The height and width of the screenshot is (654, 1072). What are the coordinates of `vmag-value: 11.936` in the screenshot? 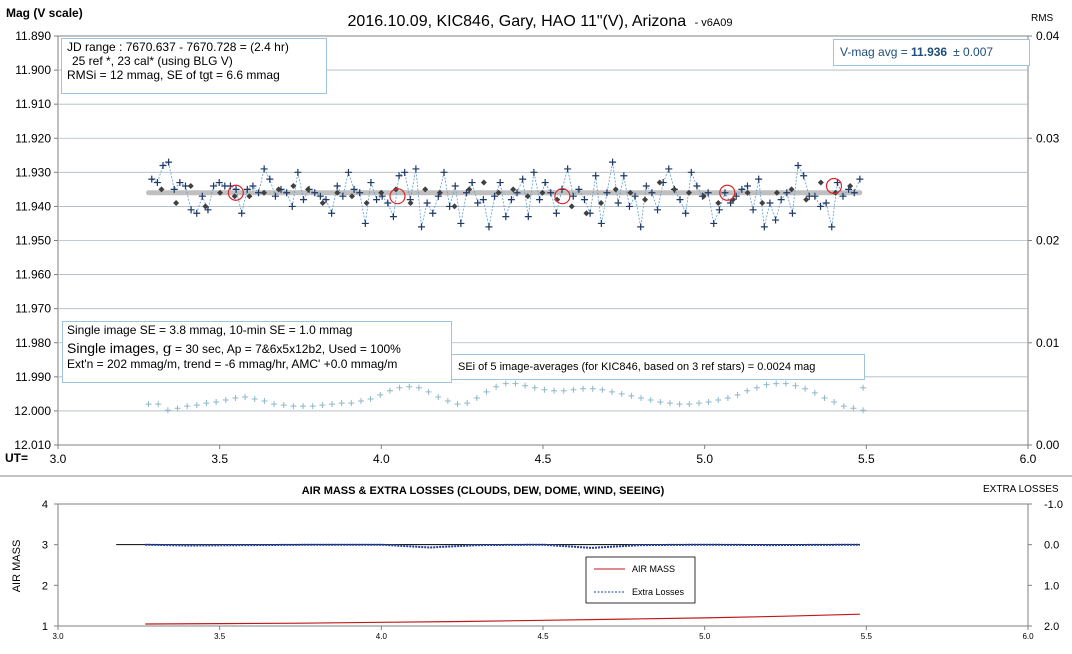 It's located at (929, 52).